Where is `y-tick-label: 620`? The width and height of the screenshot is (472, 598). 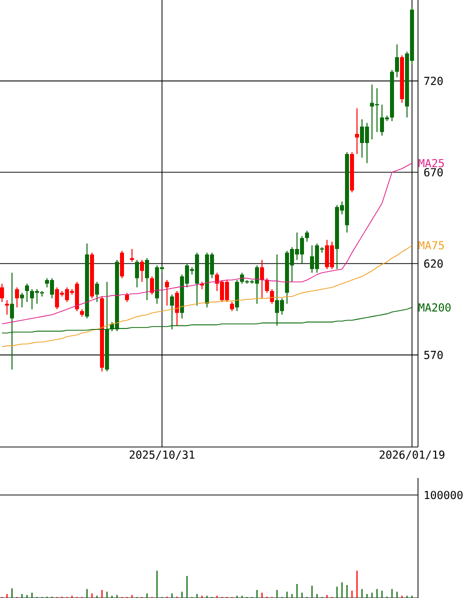 y-tick-label: 620 is located at coordinates (433, 263).